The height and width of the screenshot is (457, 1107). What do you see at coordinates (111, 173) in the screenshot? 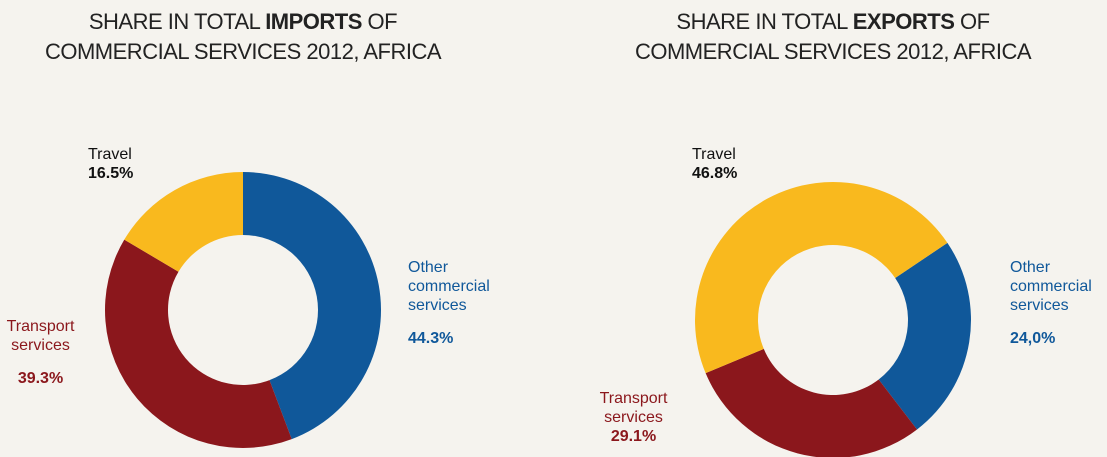
I see `value-label: 16.5%` at bounding box center [111, 173].